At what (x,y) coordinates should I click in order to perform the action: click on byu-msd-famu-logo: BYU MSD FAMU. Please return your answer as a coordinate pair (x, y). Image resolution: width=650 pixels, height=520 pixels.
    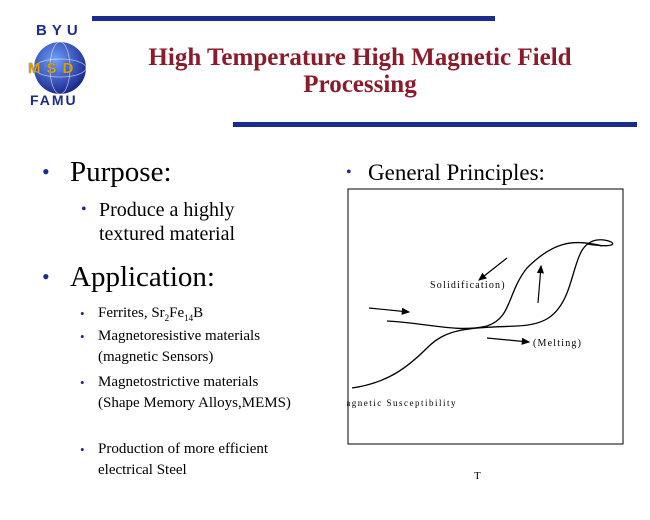
    Looking at the image, I should click on (60, 67).